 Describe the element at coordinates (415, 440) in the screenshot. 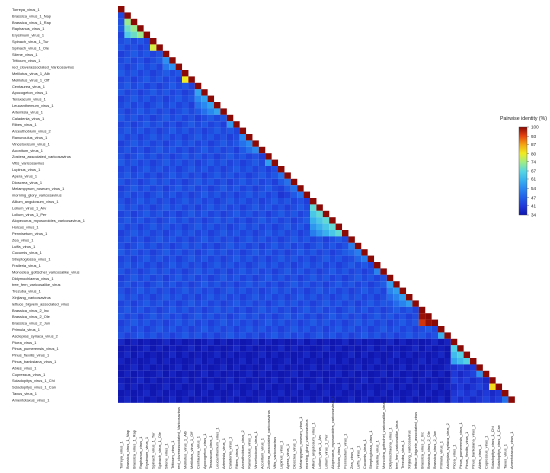

I see `column-label: lettuce_bigvein_associated_virus` at that location.